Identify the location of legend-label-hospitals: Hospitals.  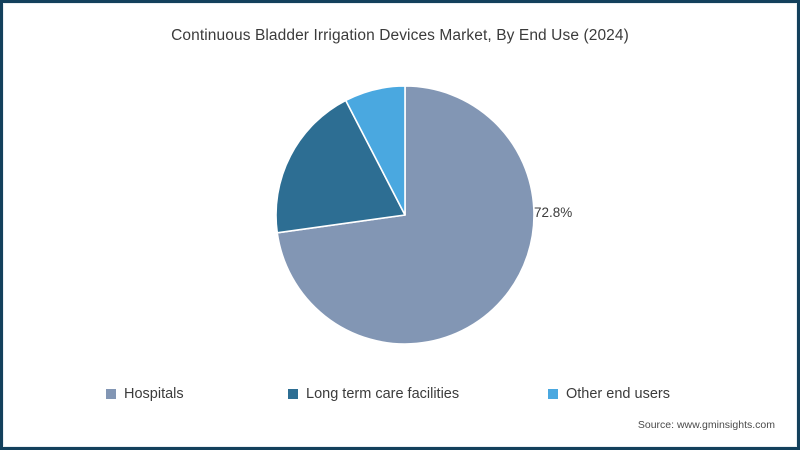
(154, 393).